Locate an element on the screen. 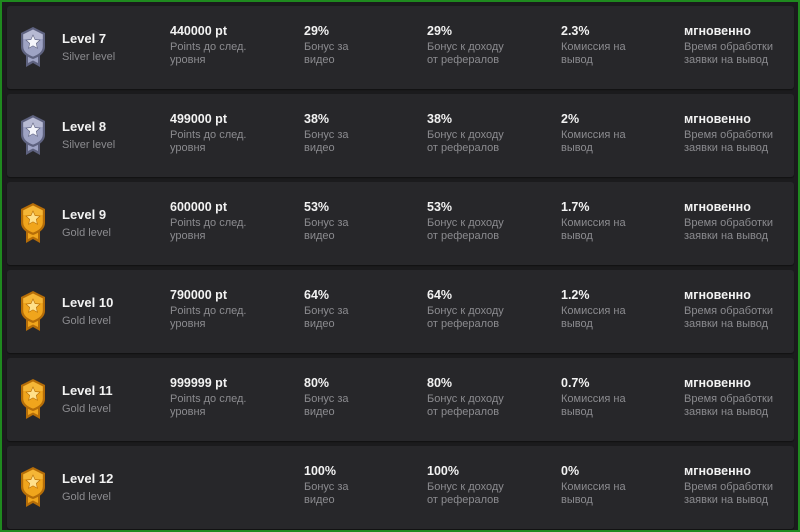 The image size is (800, 532). commission-value: 0.7% is located at coordinates (575, 383).